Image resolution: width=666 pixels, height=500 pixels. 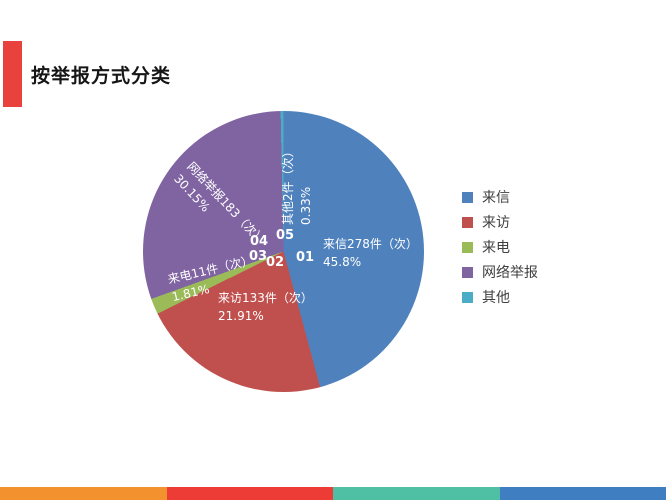 I want to click on slice-label-laixin: 来信278件（次） 45.8%, so click(x=370, y=253).